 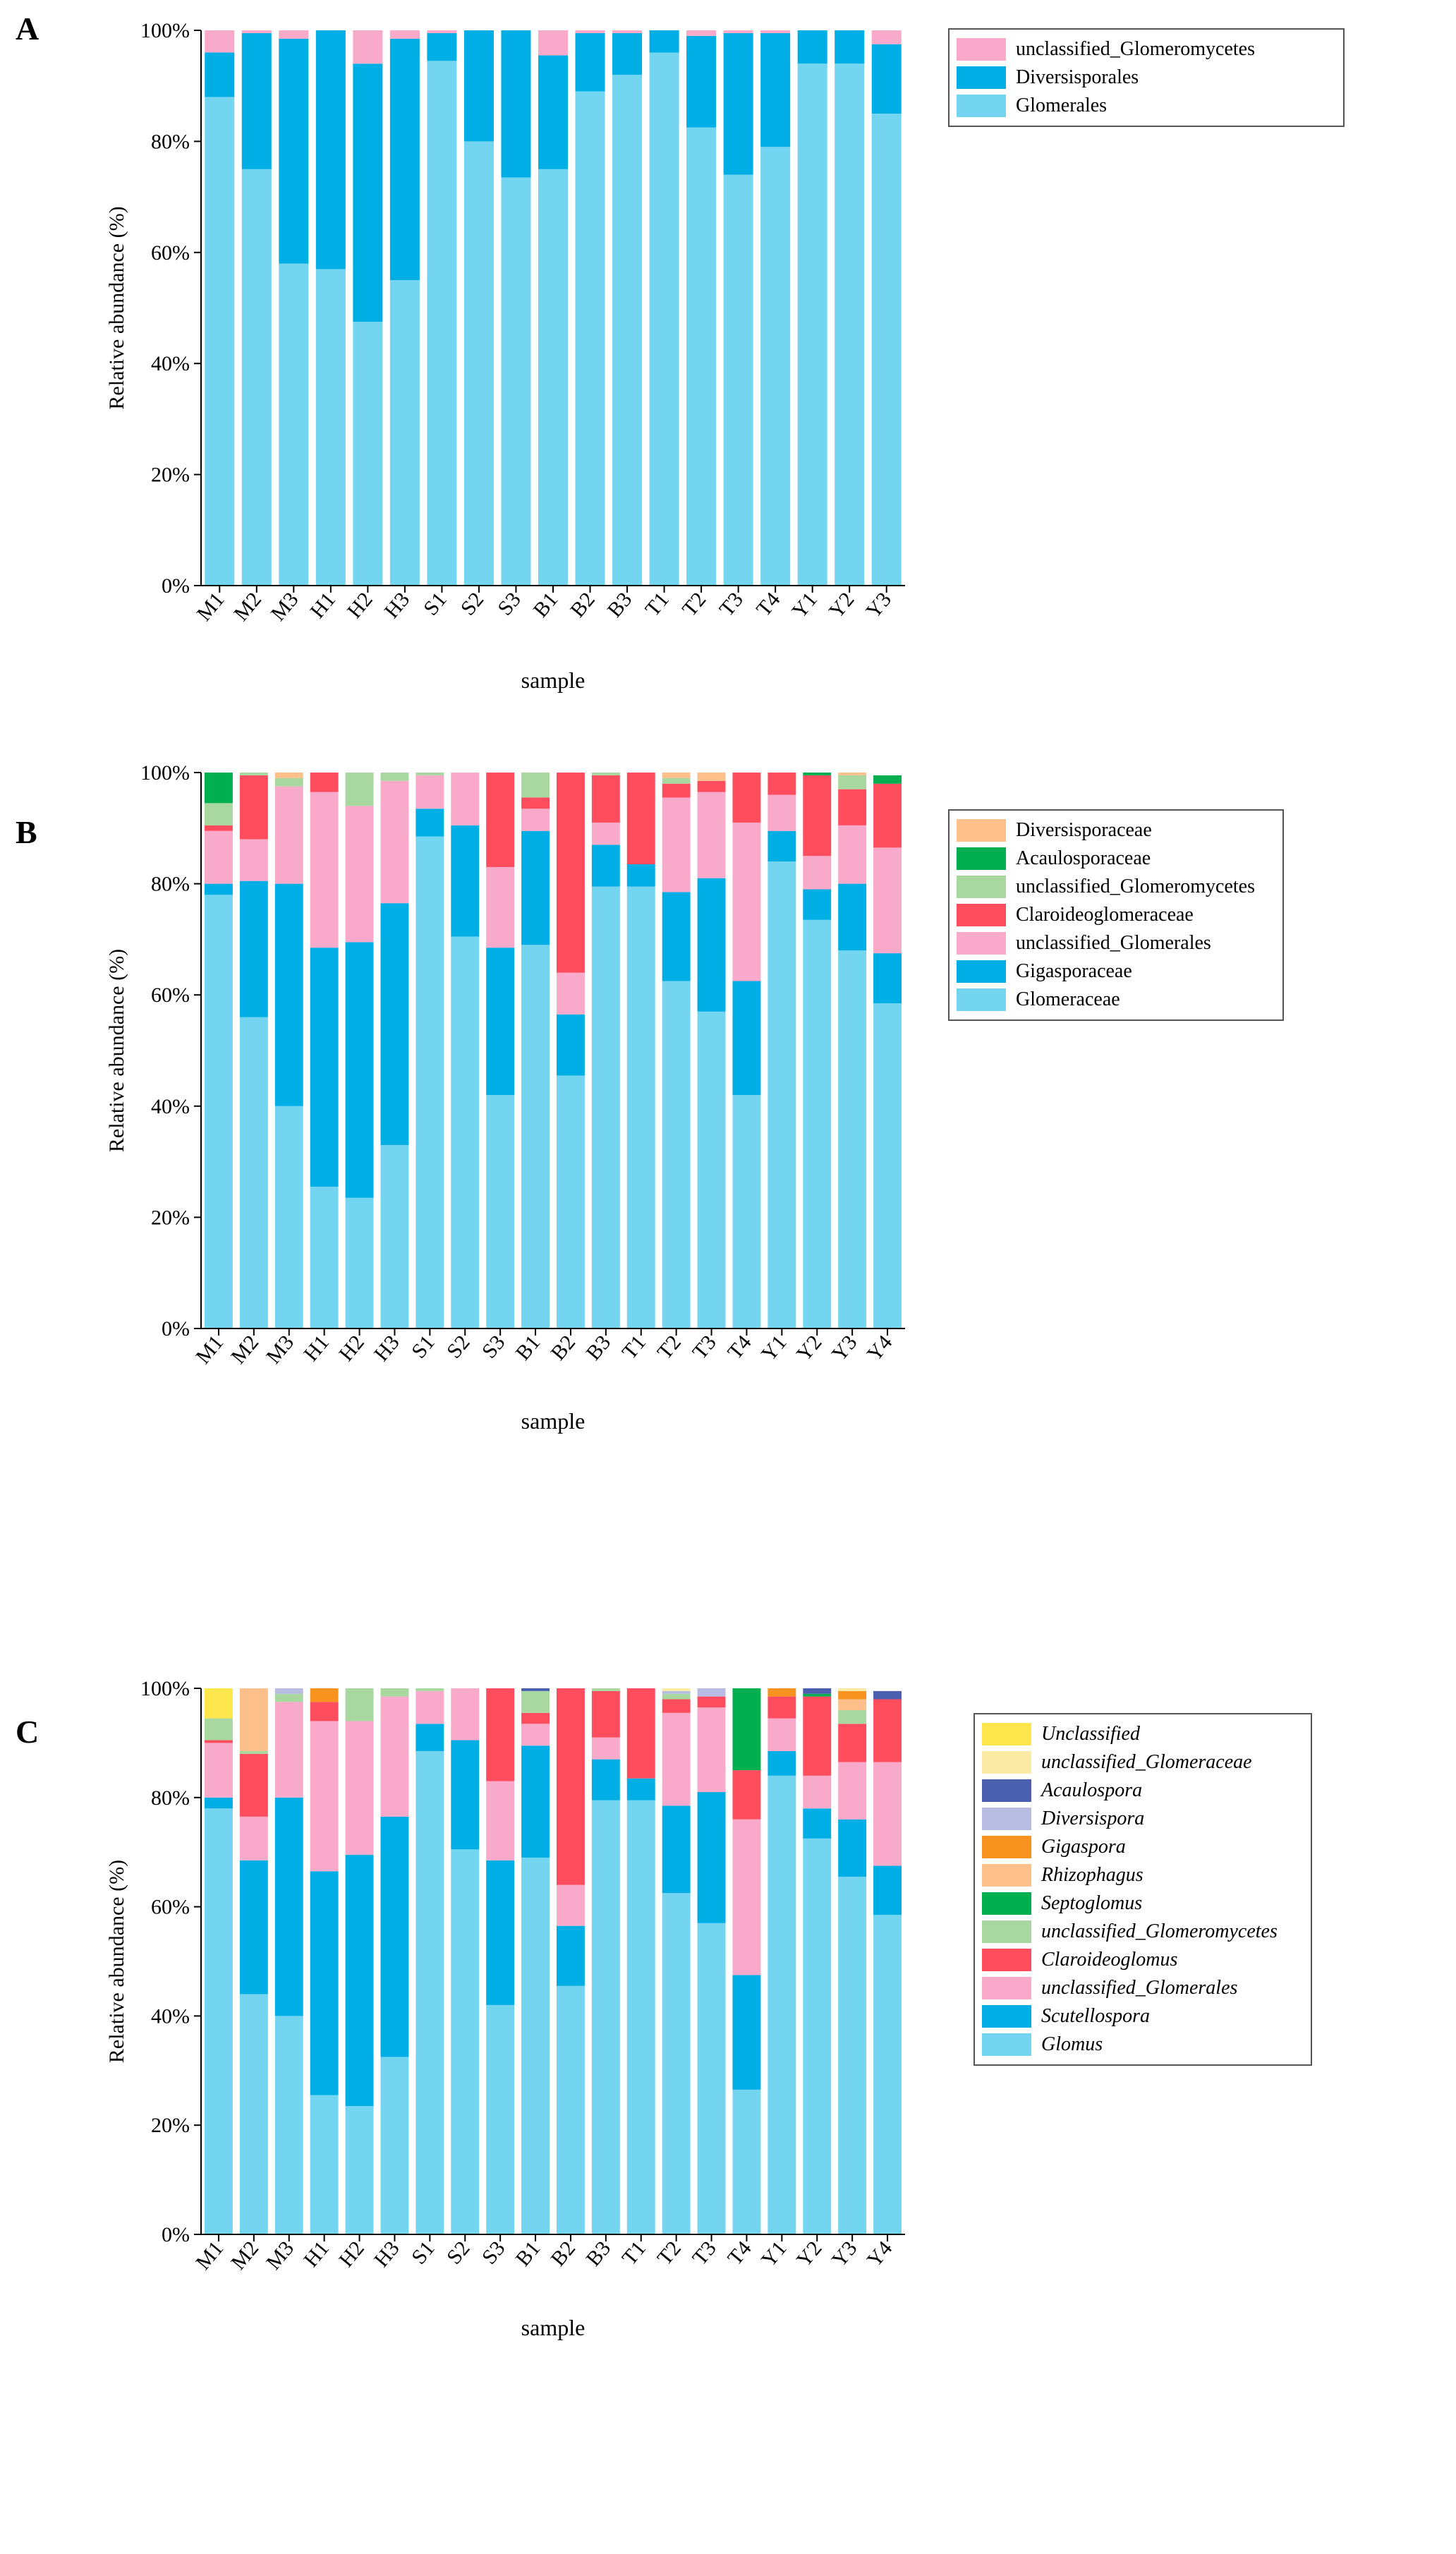 I want to click on bar-segment-T2-unclassified_Glomerales, so click(x=677, y=1759).